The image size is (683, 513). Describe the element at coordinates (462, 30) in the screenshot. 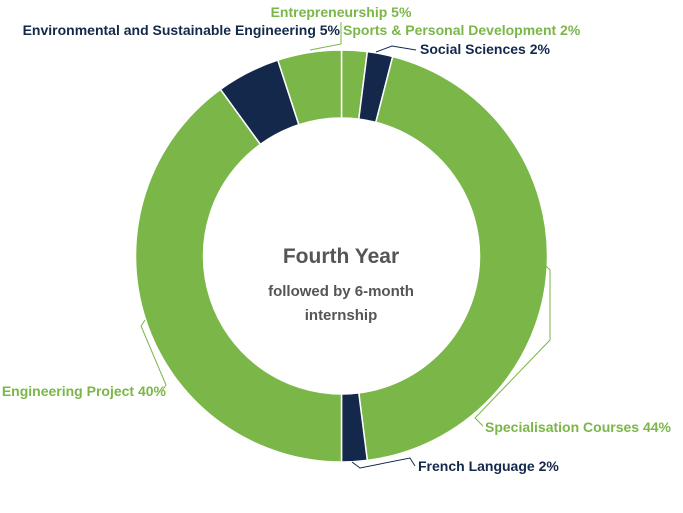

I see `data-label: Sports & Personal Development 2%` at that location.